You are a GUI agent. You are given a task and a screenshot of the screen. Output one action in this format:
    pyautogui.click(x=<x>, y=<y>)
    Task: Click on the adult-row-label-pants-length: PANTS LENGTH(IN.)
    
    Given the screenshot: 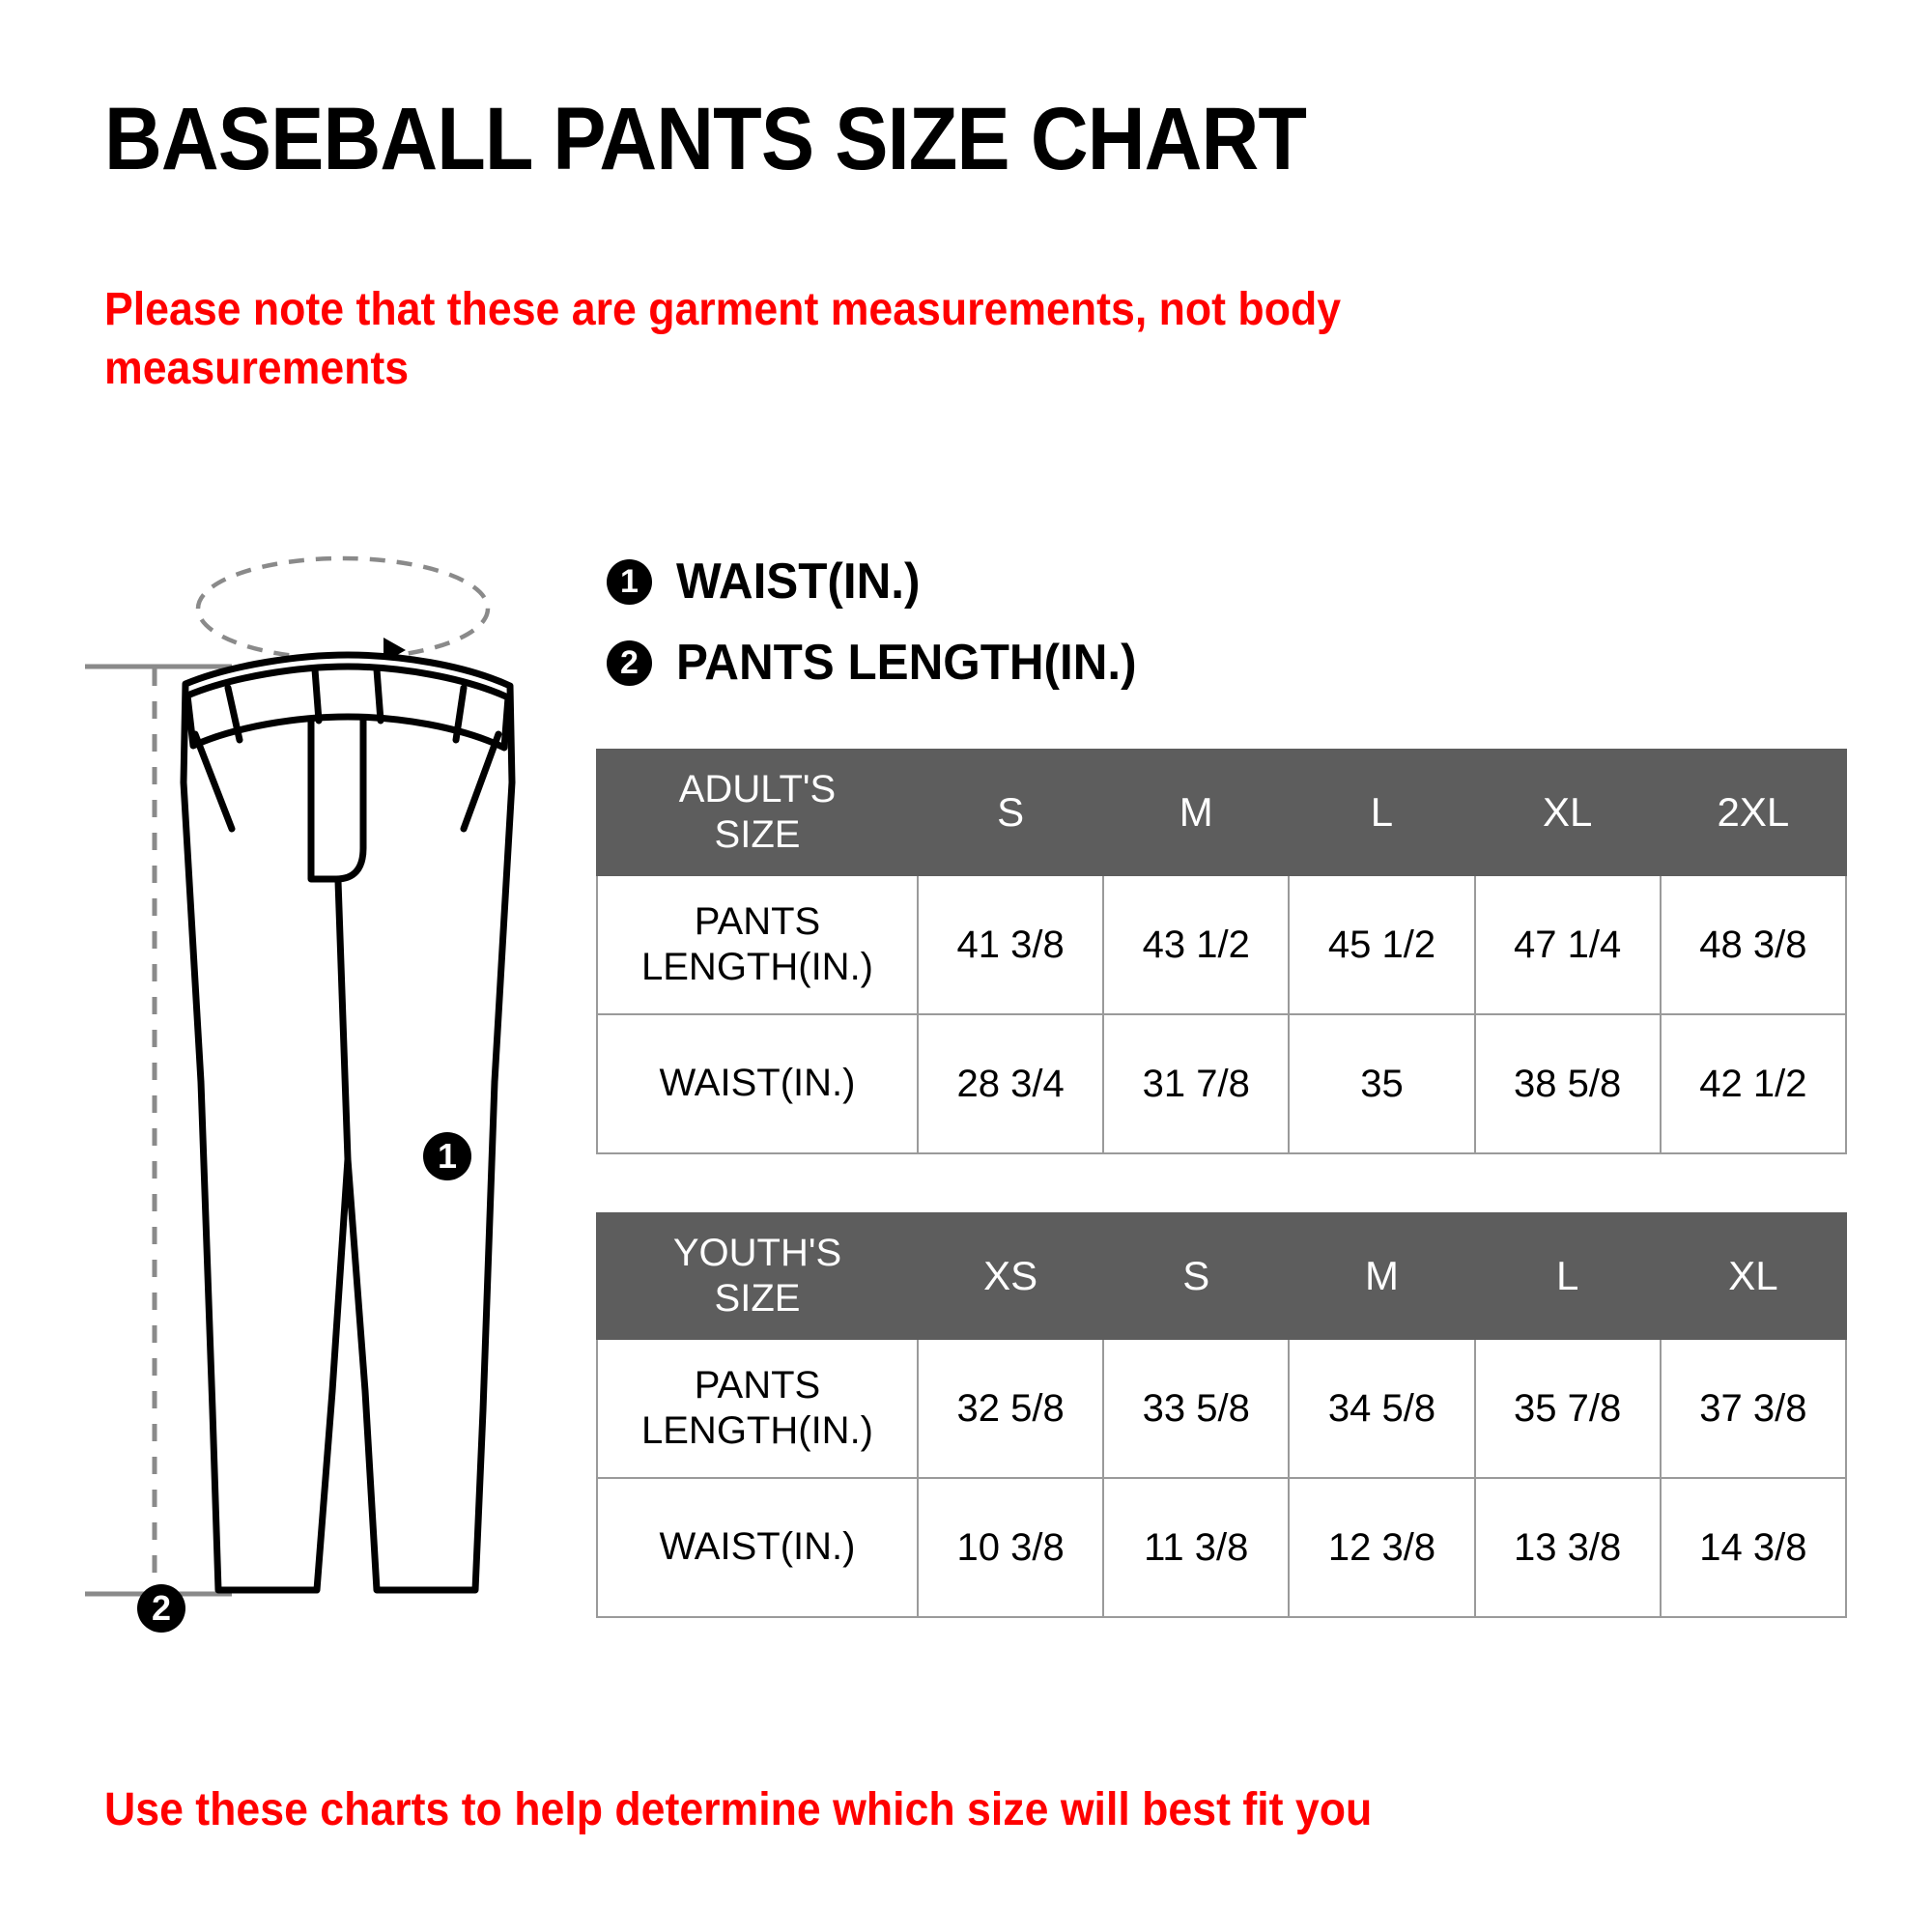 What is the action you would take?
    pyautogui.click(x=757, y=944)
    